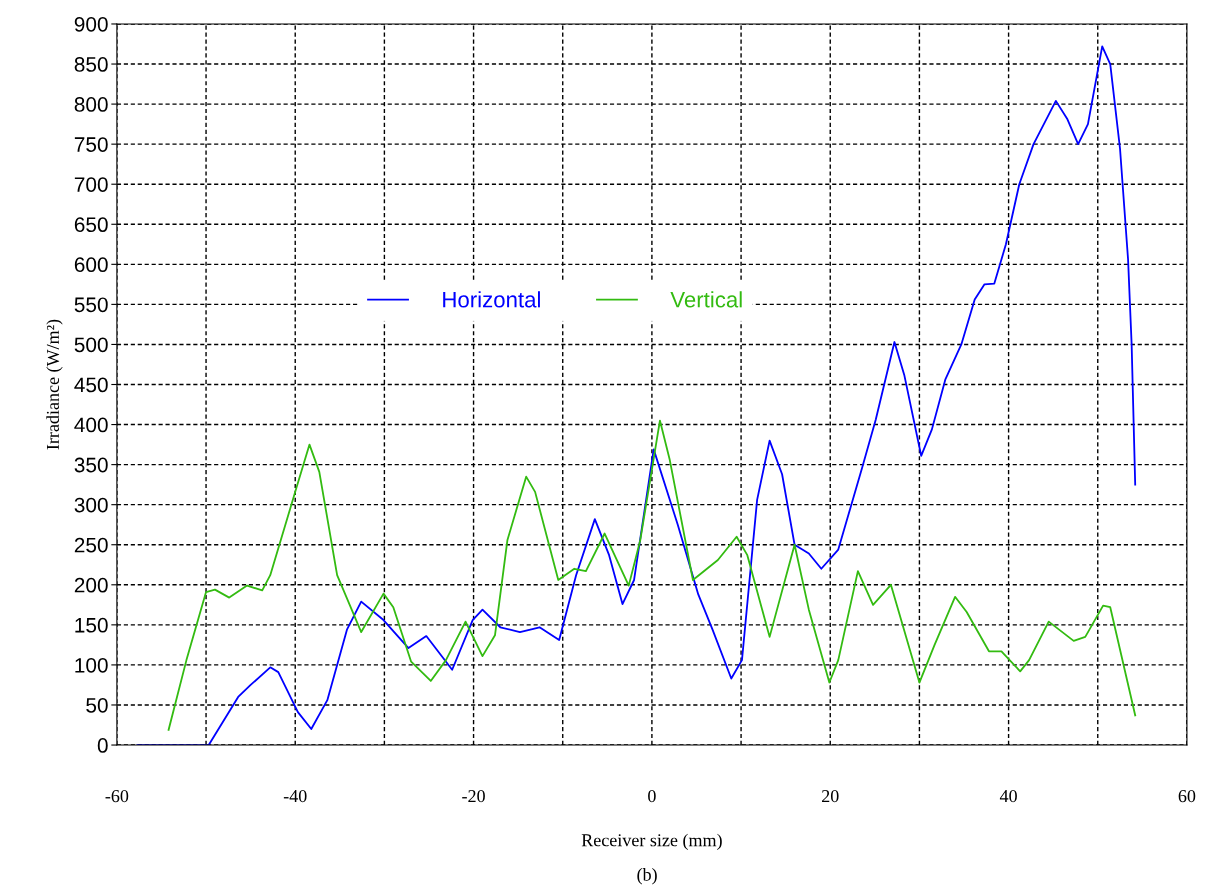 The image size is (1205, 888). What do you see at coordinates (295, 796) in the screenshot?
I see `x-tick-label: -40` at bounding box center [295, 796].